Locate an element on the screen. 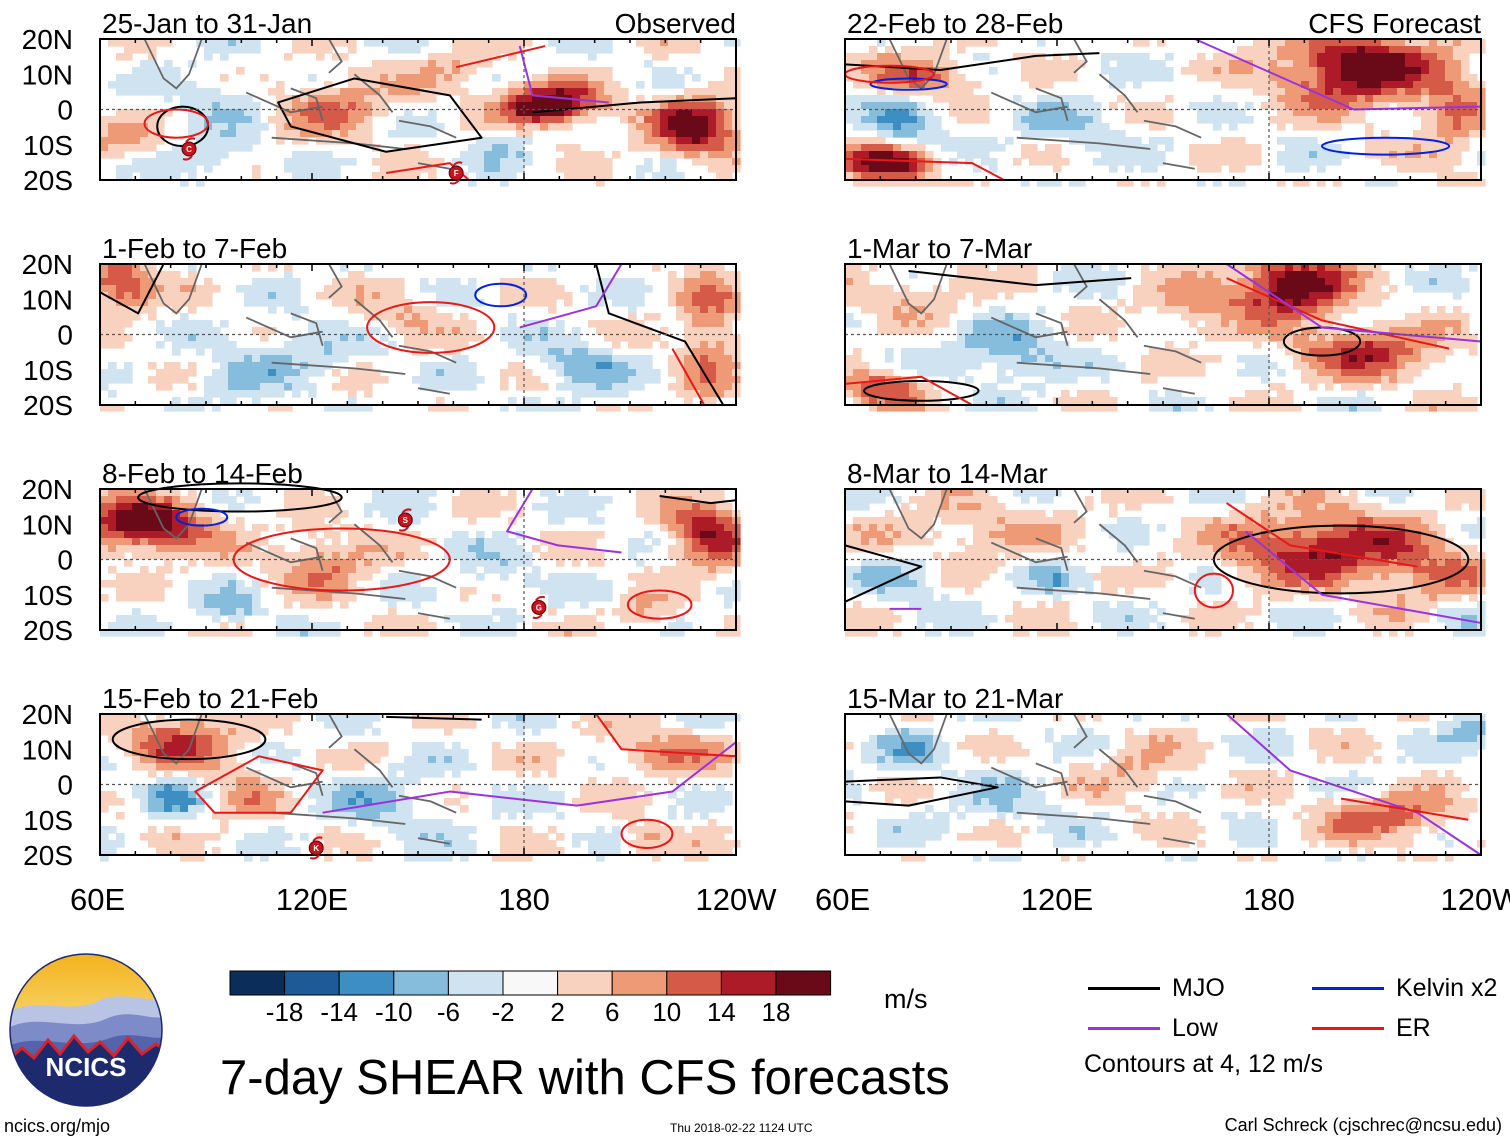 Image resolution: width=1510 pixels, height=1142 pixels. figure-title: 7-day SHEAR with CFS forecasts is located at coordinates (585, 1078).